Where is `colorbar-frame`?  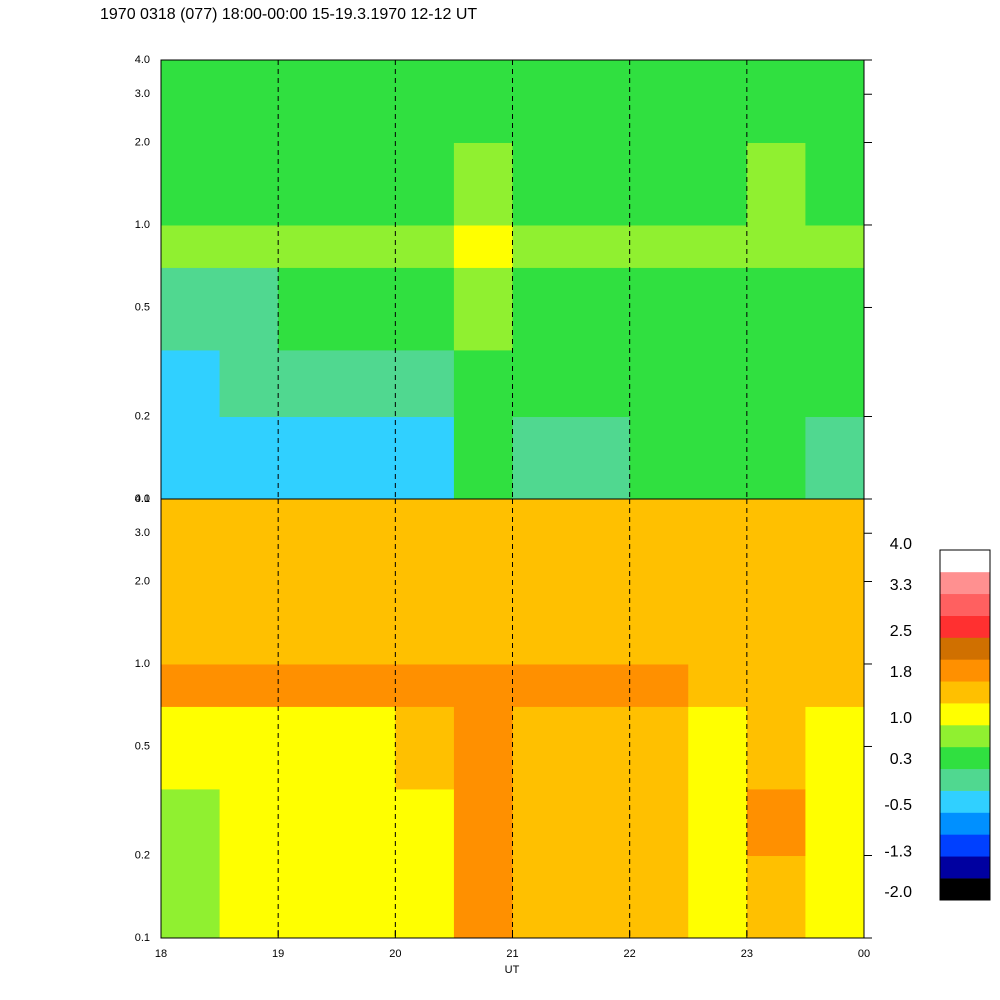
colorbar-frame is located at coordinates (965, 725).